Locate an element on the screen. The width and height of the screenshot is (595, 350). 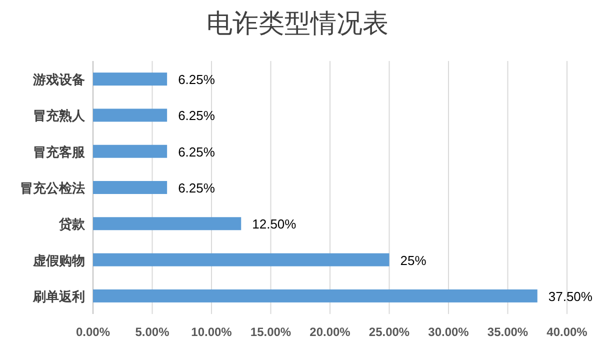
x-tick-label: 15.00% is located at coordinates (271, 332).